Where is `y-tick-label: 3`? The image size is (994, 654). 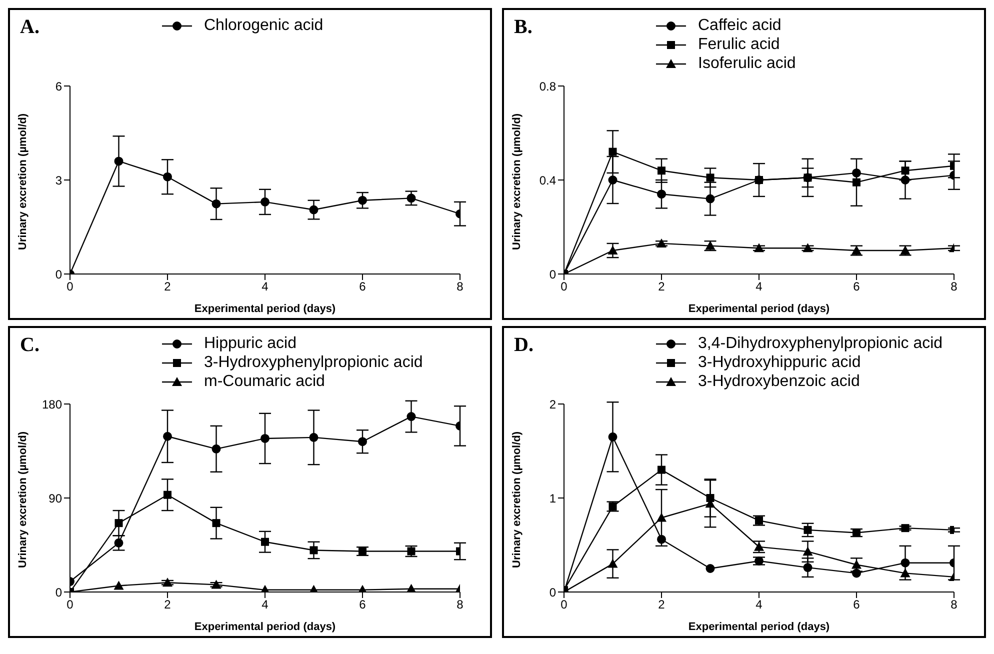
y-tick-label: 3 is located at coordinates (58, 180).